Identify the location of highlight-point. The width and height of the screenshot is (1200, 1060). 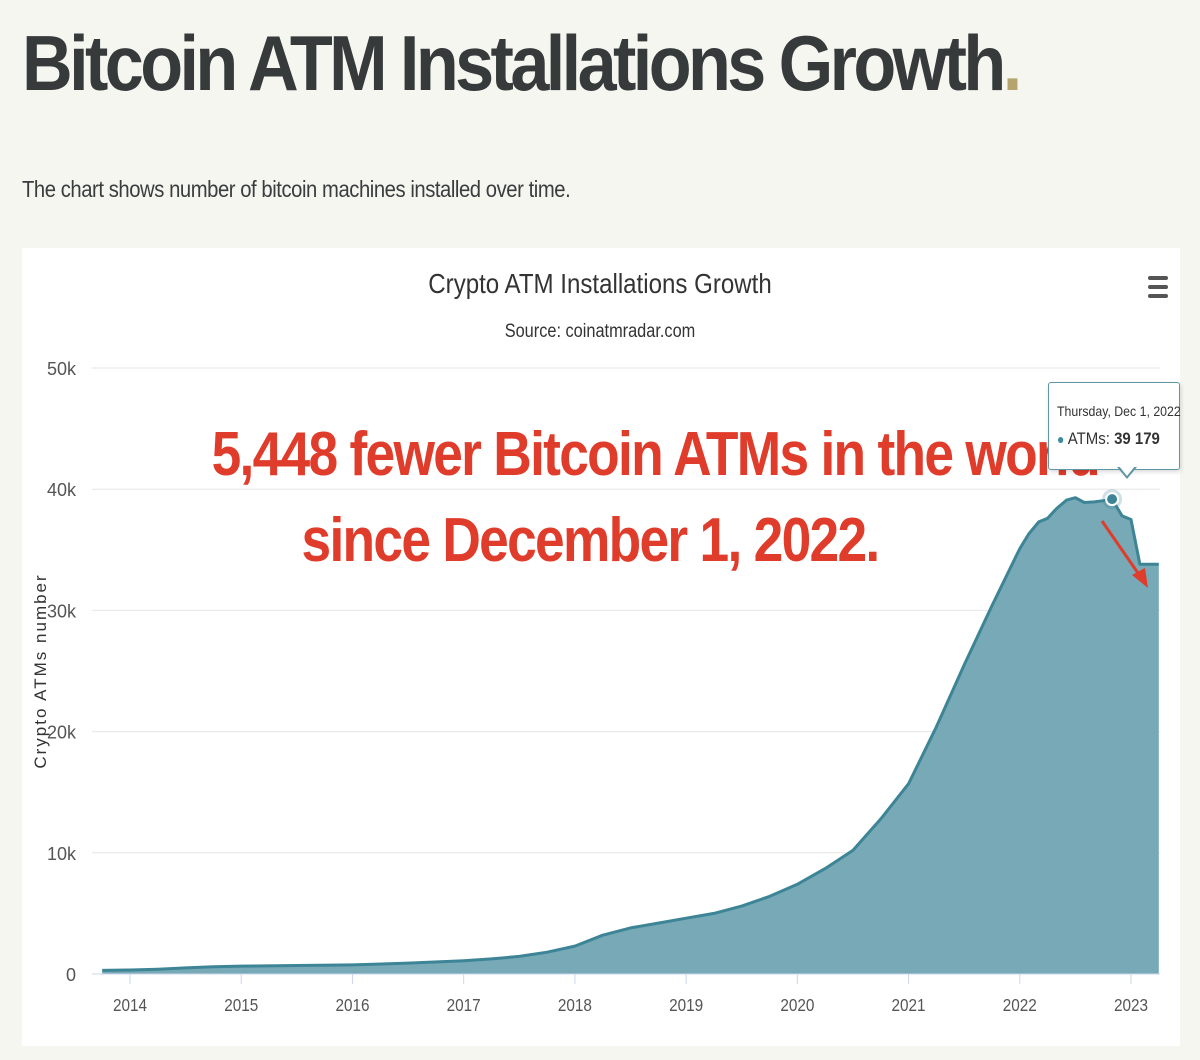
(1112, 499).